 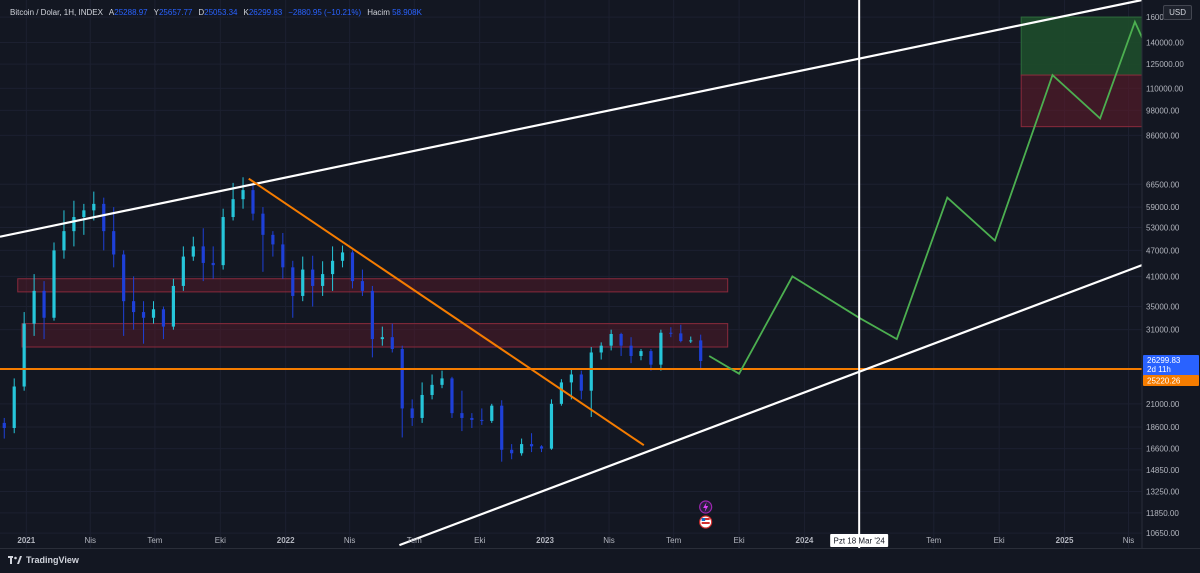 What do you see at coordinates (1163, 470) in the screenshot?
I see `price-tick-label: 14850.00` at bounding box center [1163, 470].